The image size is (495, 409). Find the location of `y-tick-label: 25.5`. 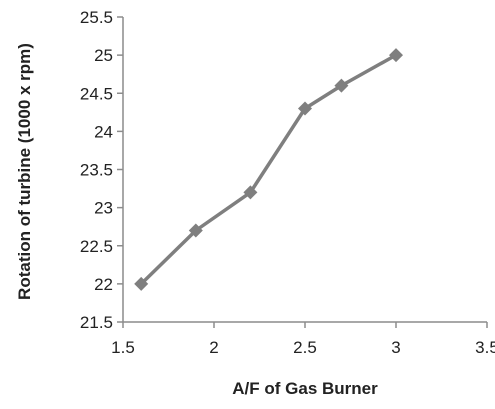

y-tick-label: 25.5 is located at coordinates (96, 17).